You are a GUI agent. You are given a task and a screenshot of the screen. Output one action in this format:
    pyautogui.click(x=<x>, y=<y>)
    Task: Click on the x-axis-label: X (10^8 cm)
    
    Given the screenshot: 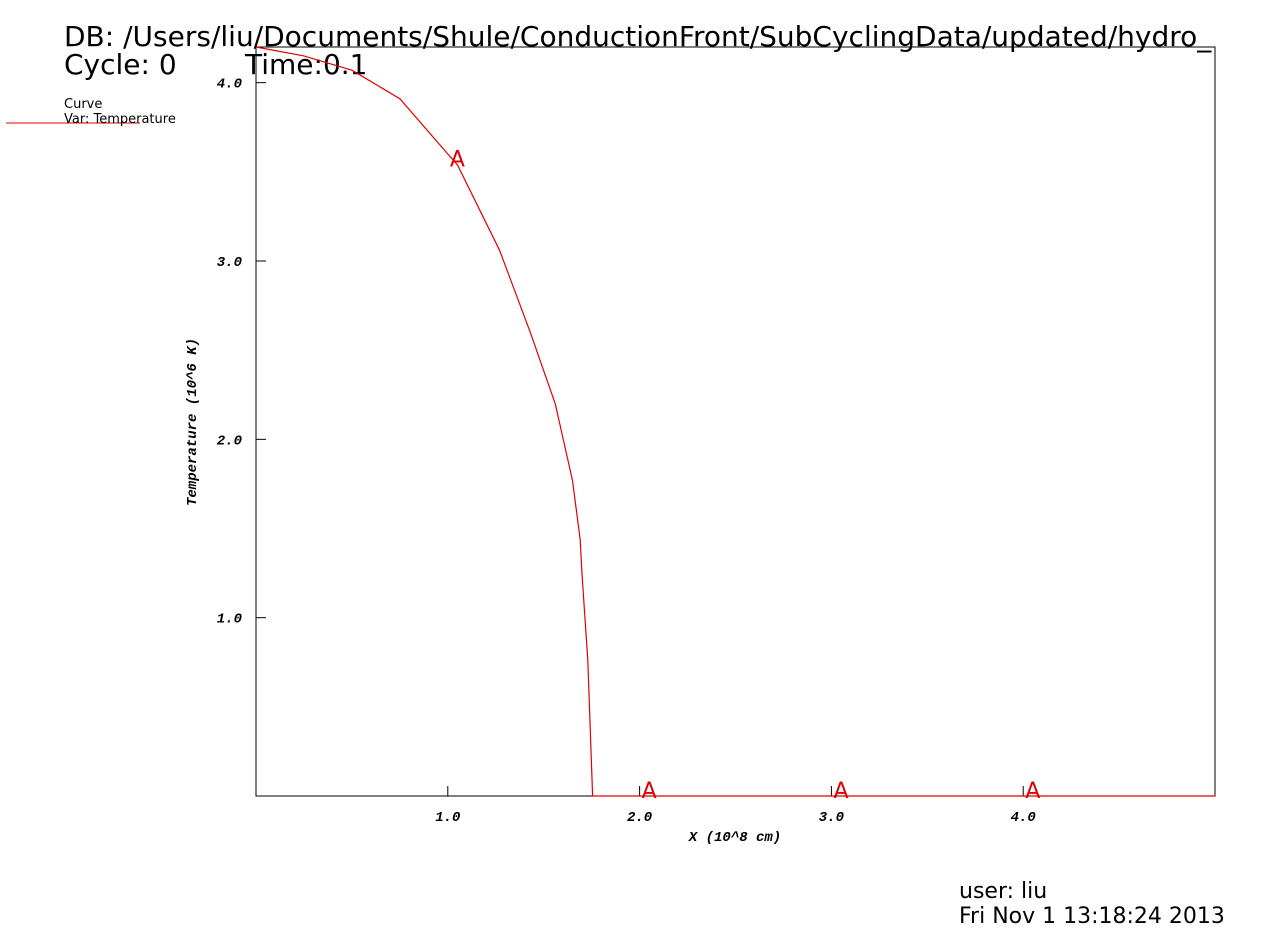 What is the action you would take?
    pyautogui.click(x=734, y=838)
    